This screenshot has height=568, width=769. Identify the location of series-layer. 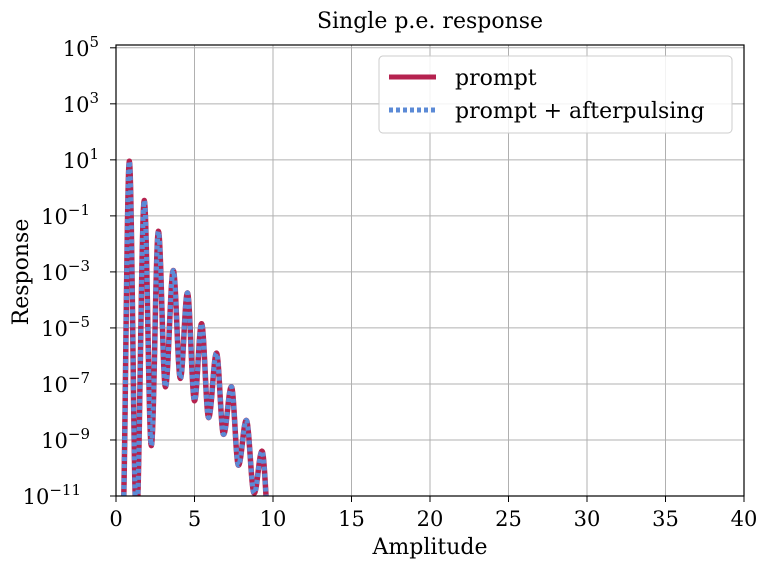
(195, 327).